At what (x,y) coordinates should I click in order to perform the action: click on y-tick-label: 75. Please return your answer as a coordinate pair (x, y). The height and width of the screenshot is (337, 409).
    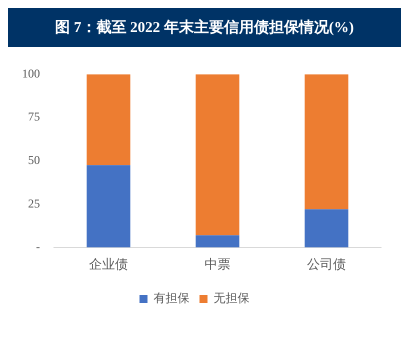
    Looking at the image, I should click on (34, 117).